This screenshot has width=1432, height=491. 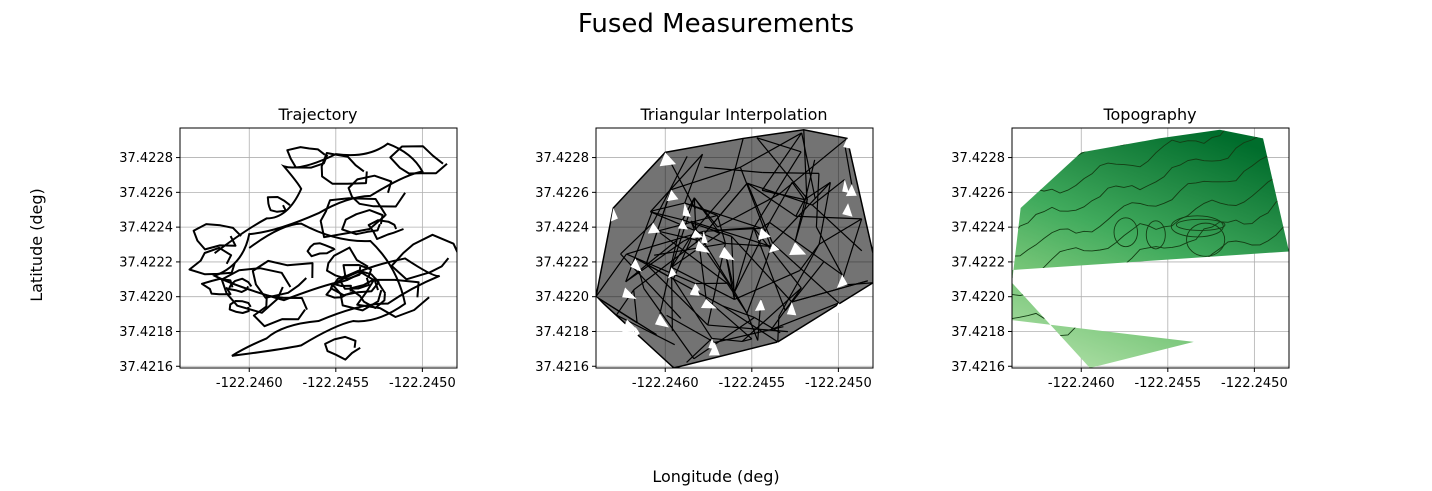 What do you see at coordinates (715, 476) in the screenshot?
I see `figure-xlabel: Longitude (deg)` at bounding box center [715, 476].